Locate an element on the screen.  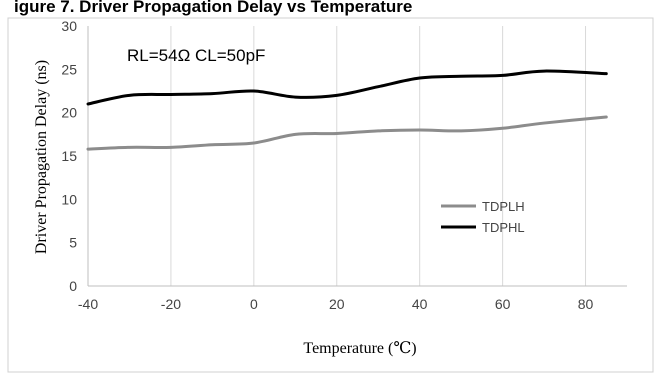
test-condition-annotation: RL=54Ω CL=50pF is located at coordinates (196, 55).